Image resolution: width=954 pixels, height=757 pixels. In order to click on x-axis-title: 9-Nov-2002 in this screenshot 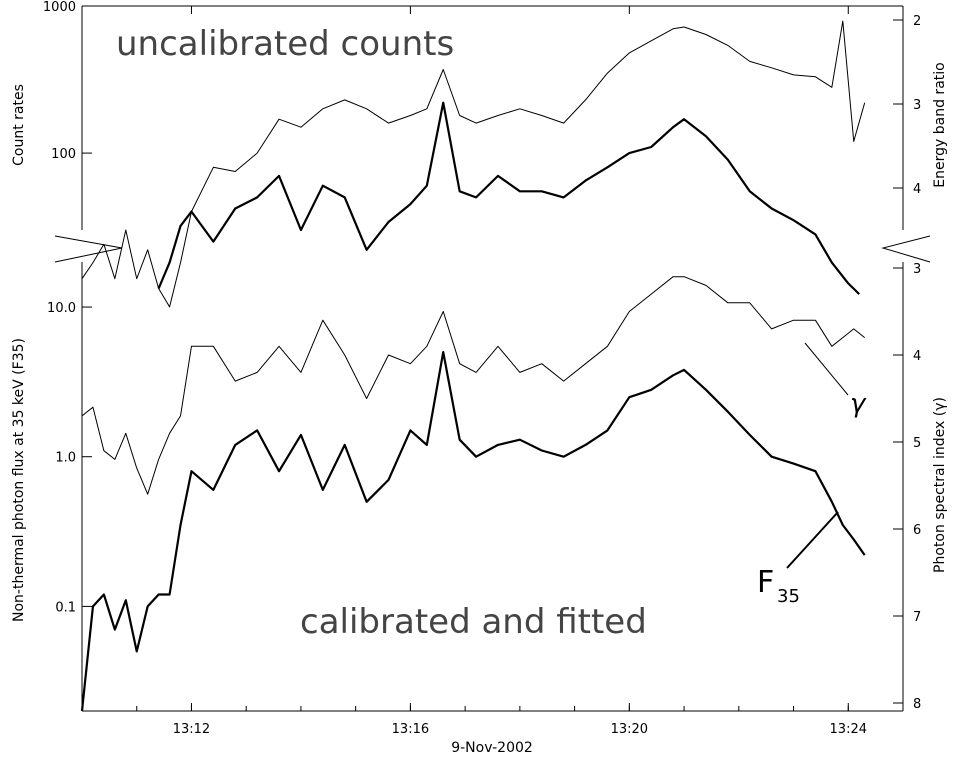, I will do `click(492, 748)`.